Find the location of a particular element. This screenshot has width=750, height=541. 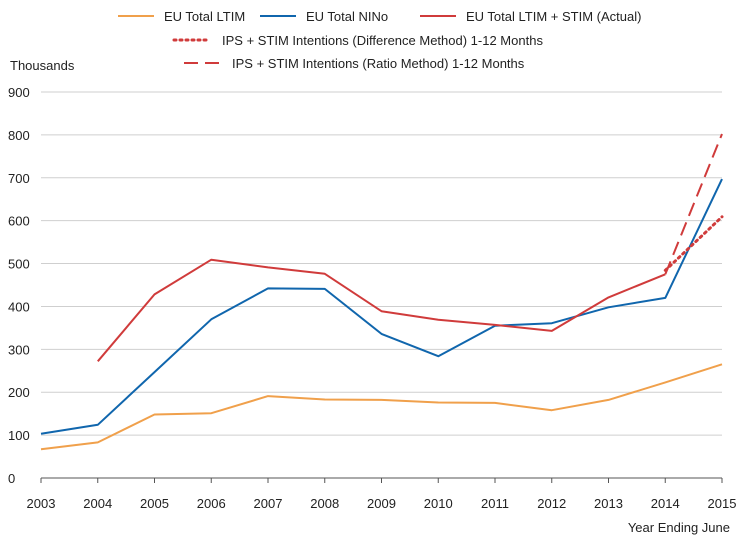

y-tick-label-600: 600 is located at coordinates (19, 221).